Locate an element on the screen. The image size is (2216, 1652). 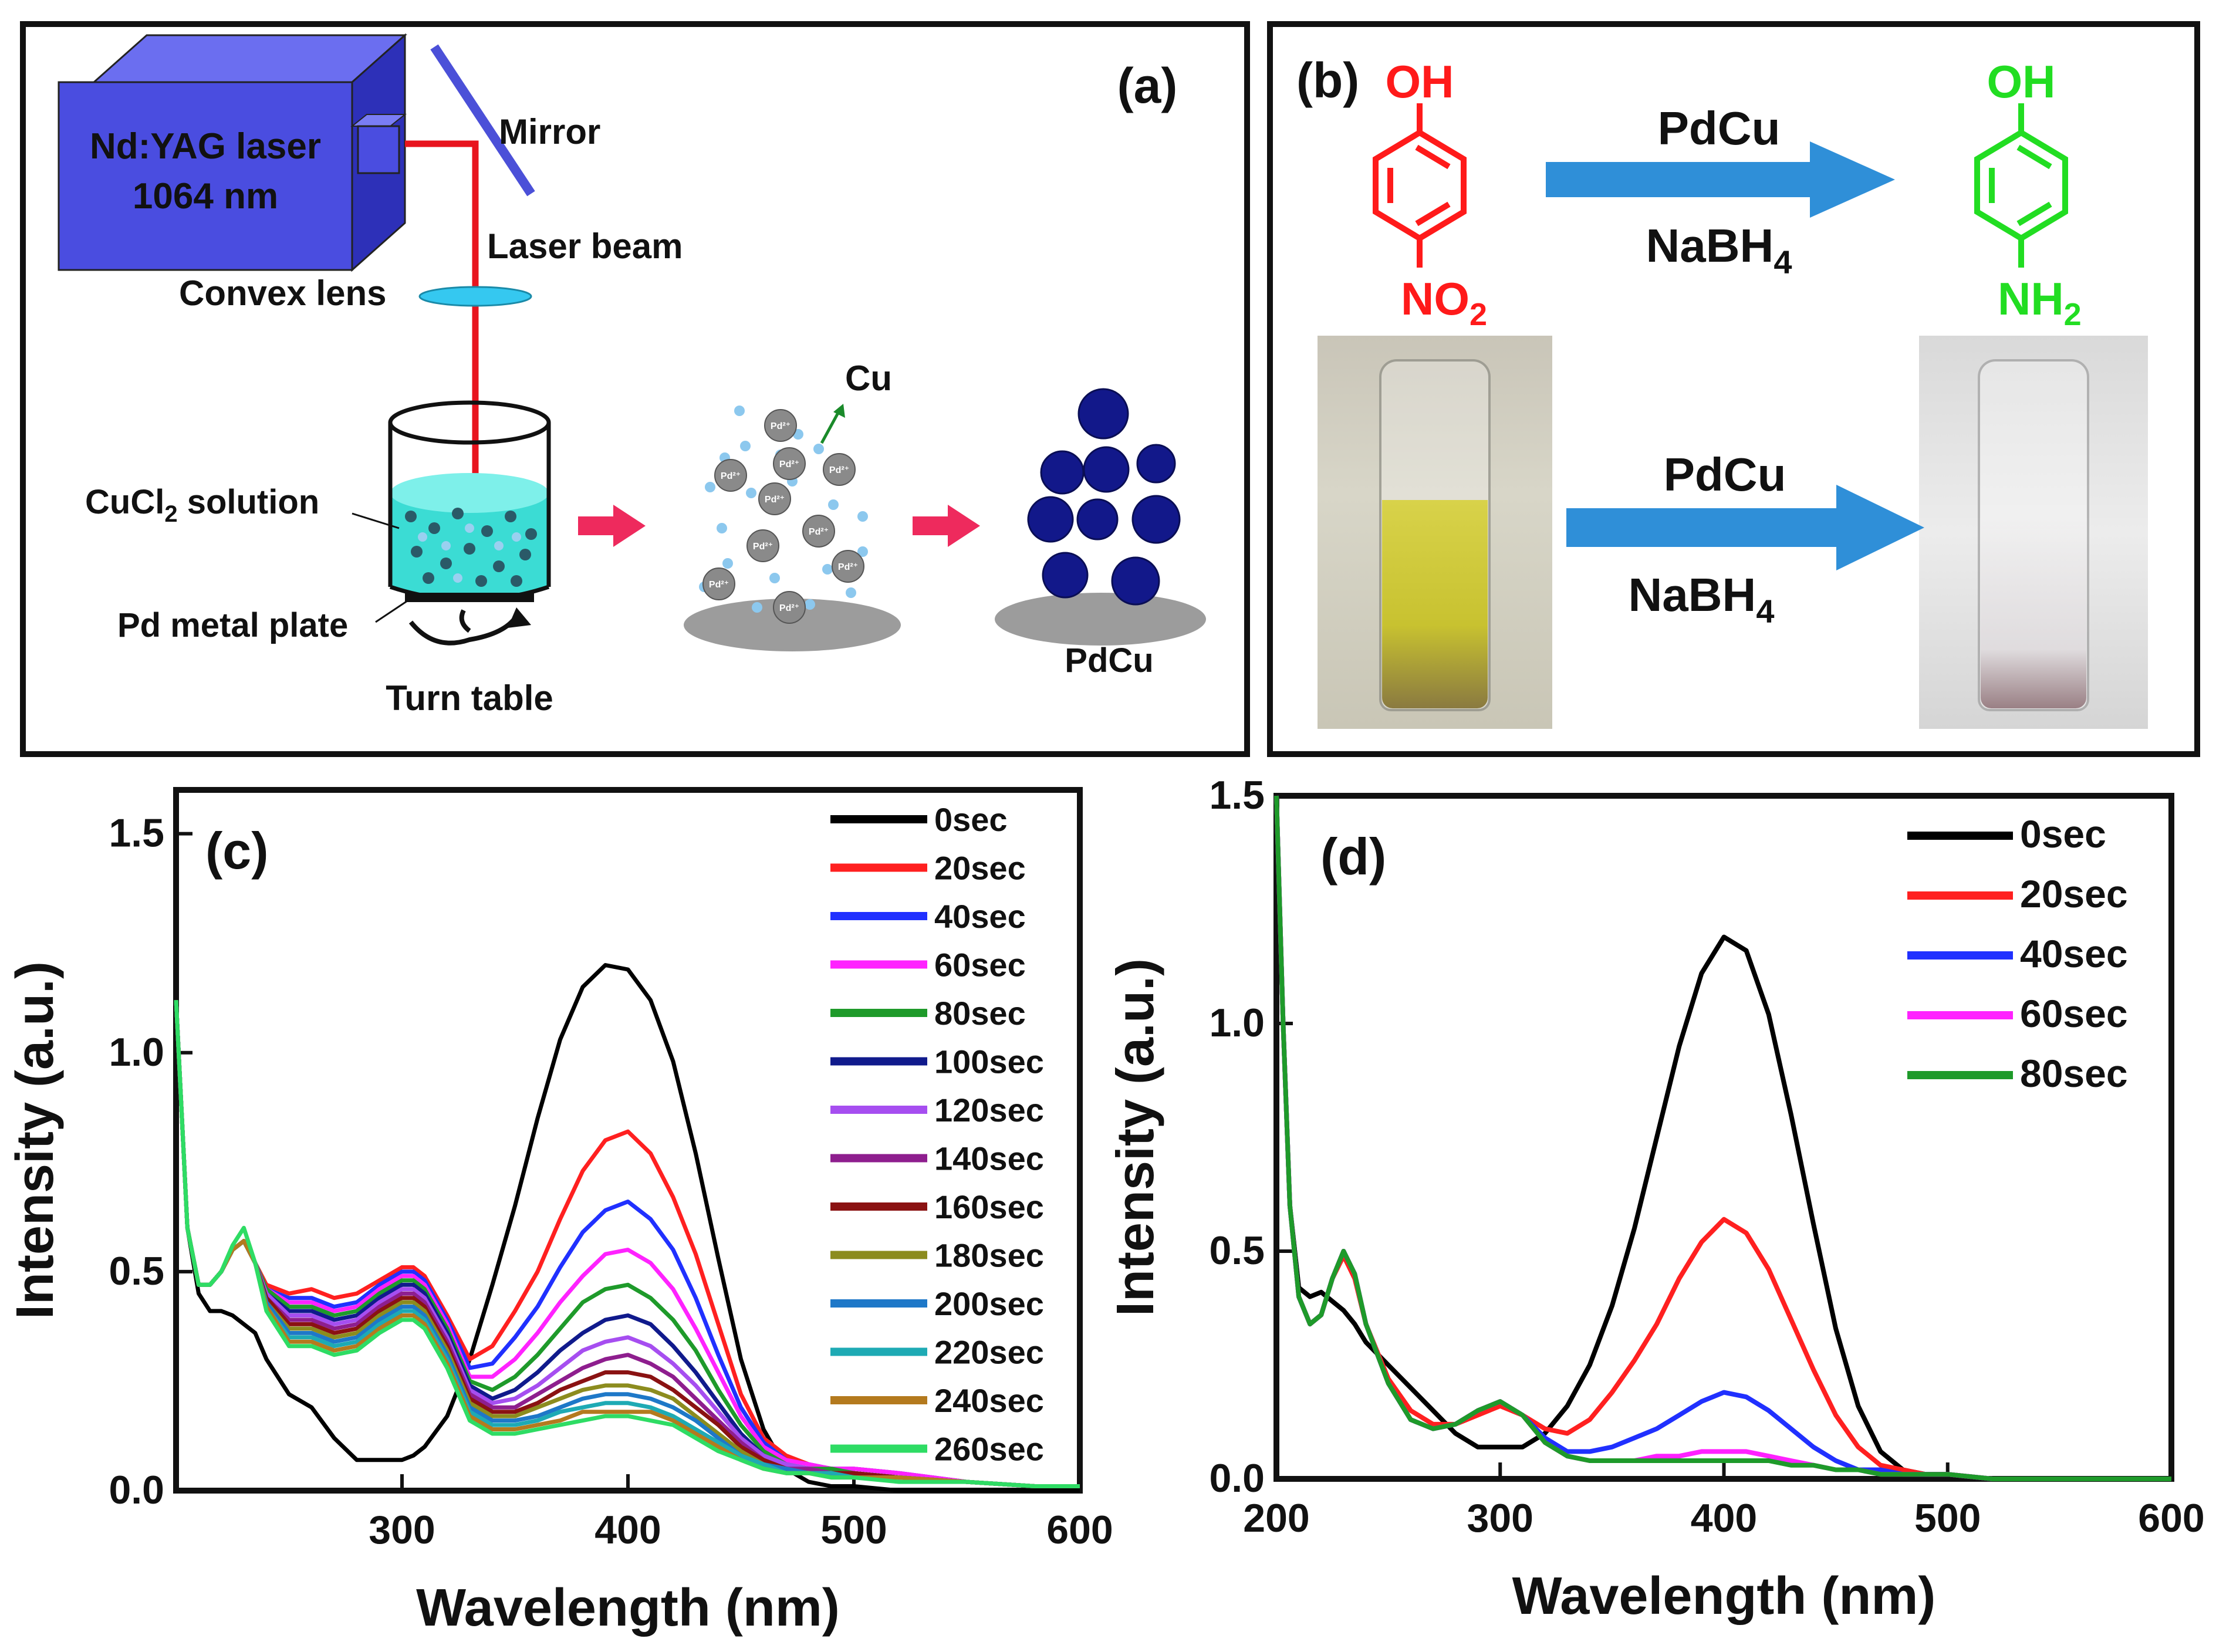
aminophenol-structure is located at coordinates (2021, 185).